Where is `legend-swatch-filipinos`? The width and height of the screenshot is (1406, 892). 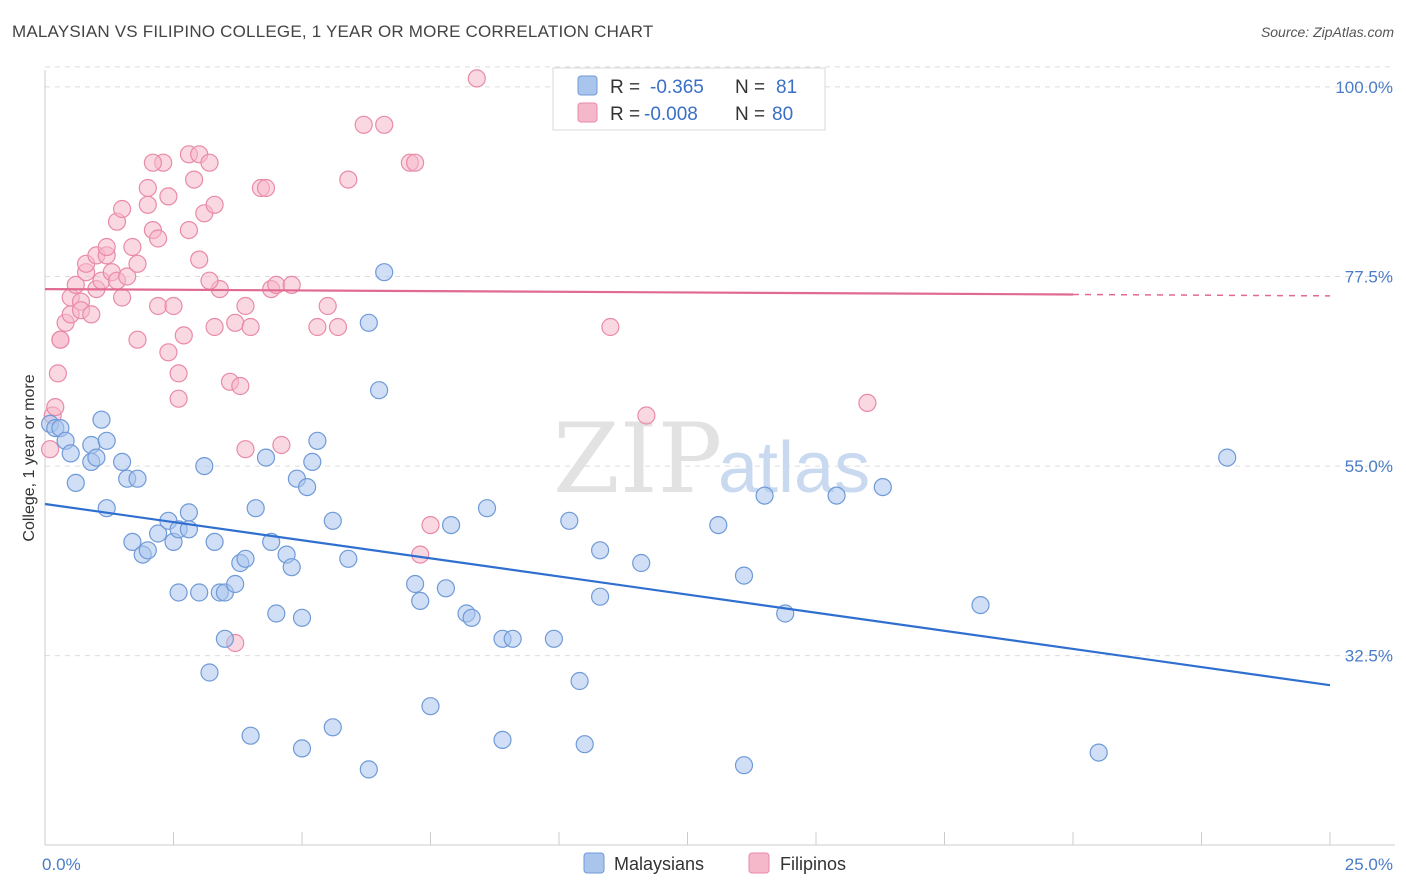 legend-swatch-filipinos is located at coordinates (587, 112).